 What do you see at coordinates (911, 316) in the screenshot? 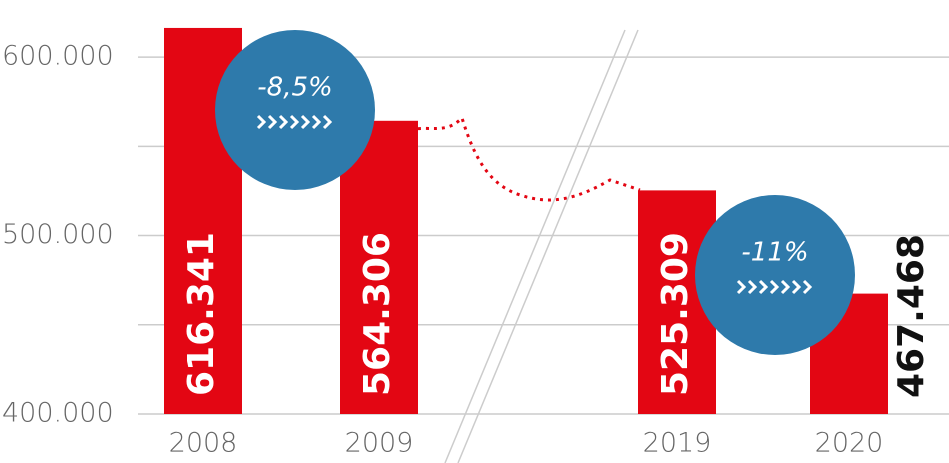
I see `value-label: 467.468` at bounding box center [911, 316].